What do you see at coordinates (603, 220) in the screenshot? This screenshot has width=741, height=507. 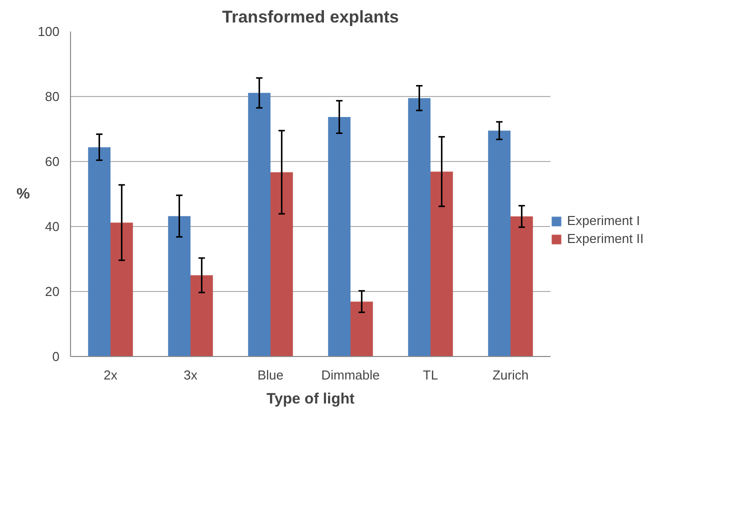 I see `legend-label: Experiment I` at bounding box center [603, 220].